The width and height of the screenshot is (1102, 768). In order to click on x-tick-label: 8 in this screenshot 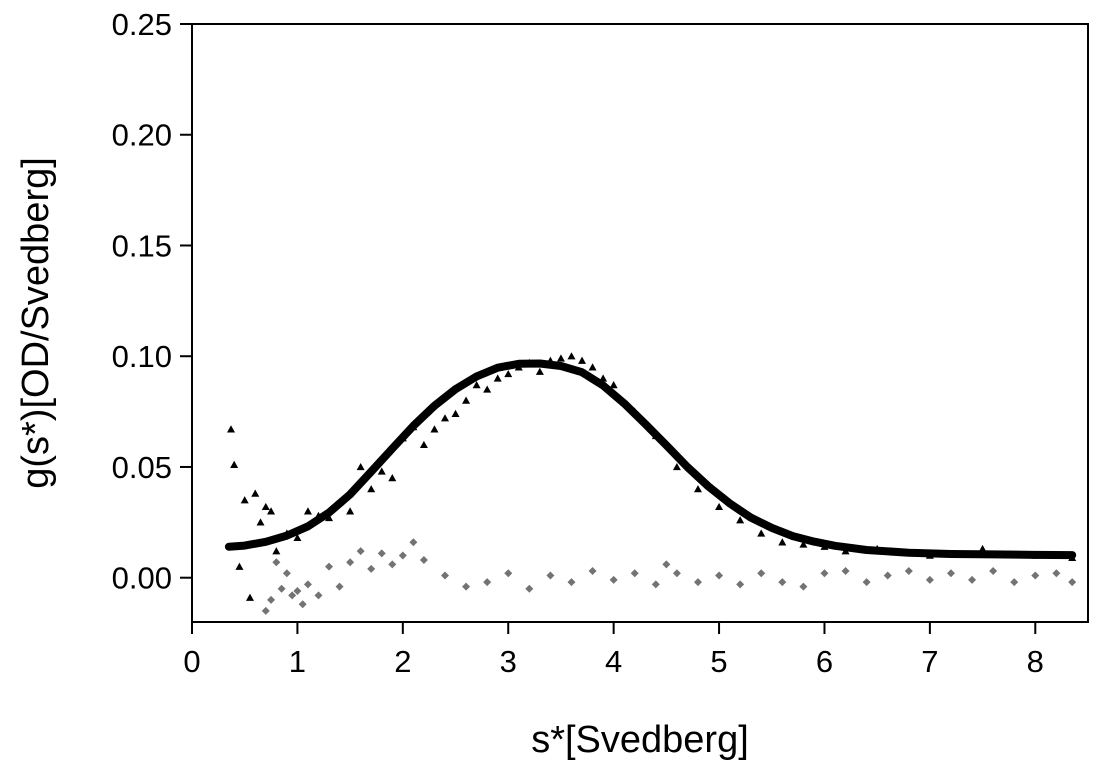, I will do `click(1035, 661)`.